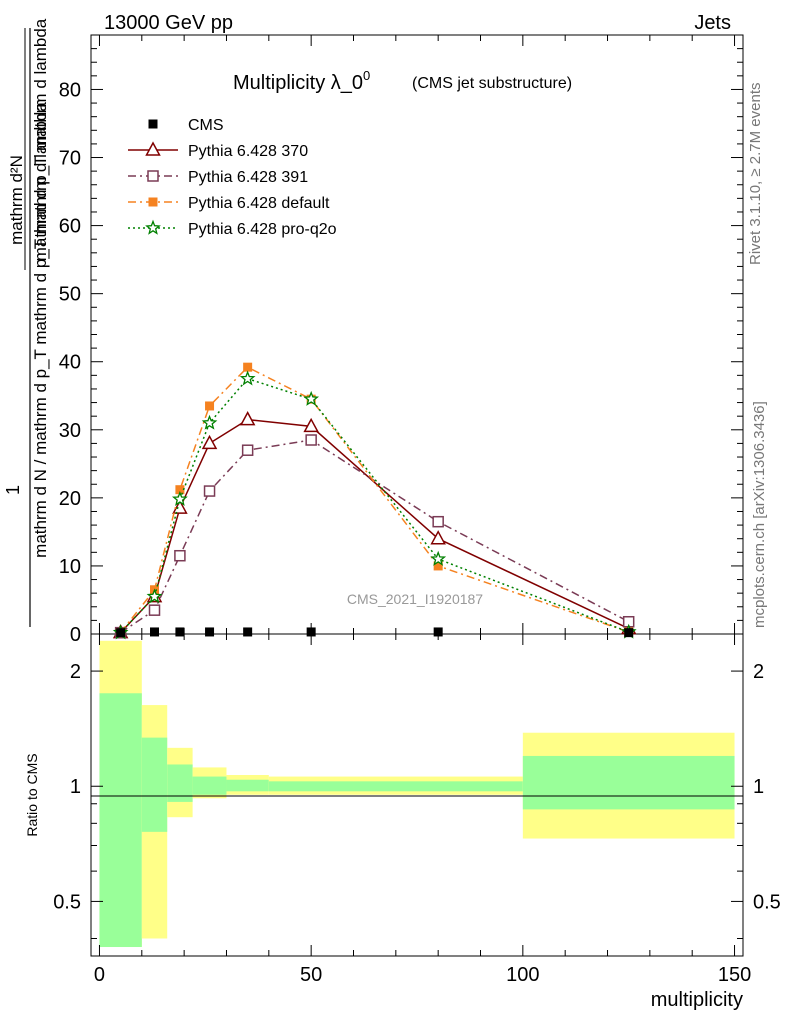  I want to click on ratio-y-tick-label: 1, so click(75, 787).